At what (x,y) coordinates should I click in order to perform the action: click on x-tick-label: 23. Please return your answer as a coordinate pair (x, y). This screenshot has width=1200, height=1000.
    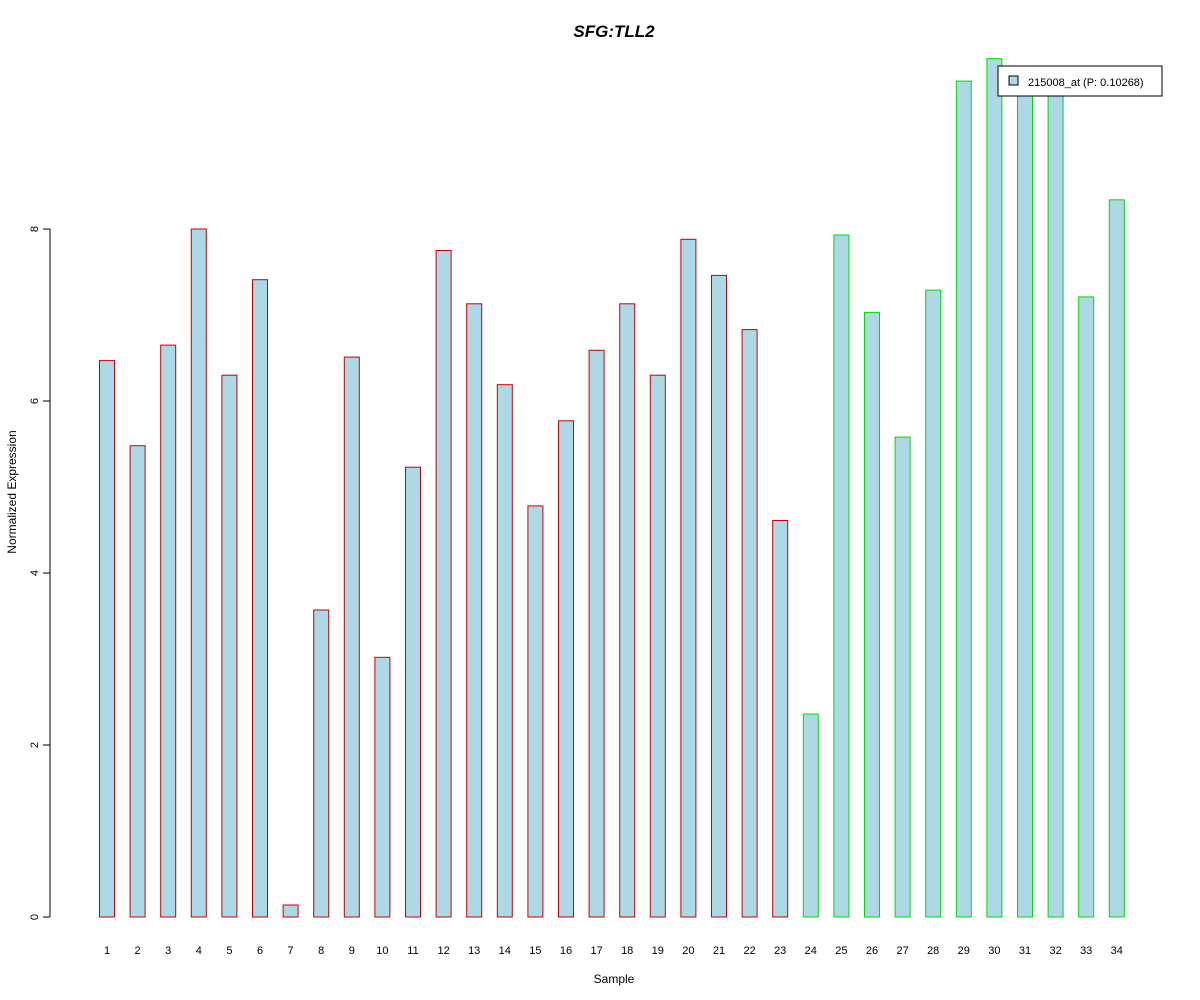
    Looking at the image, I should click on (780, 951).